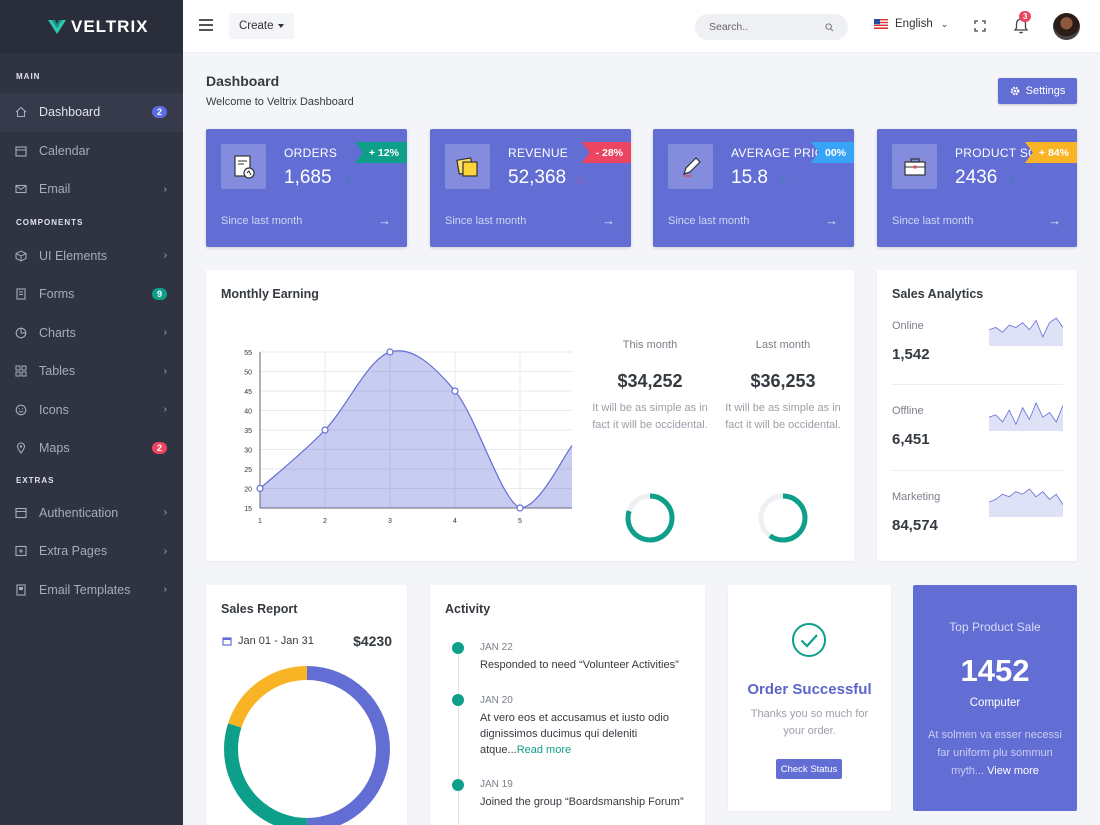  What do you see at coordinates (64, 150) in the screenshot?
I see `sidebar-item-label: Calendar` at bounding box center [64, 150].